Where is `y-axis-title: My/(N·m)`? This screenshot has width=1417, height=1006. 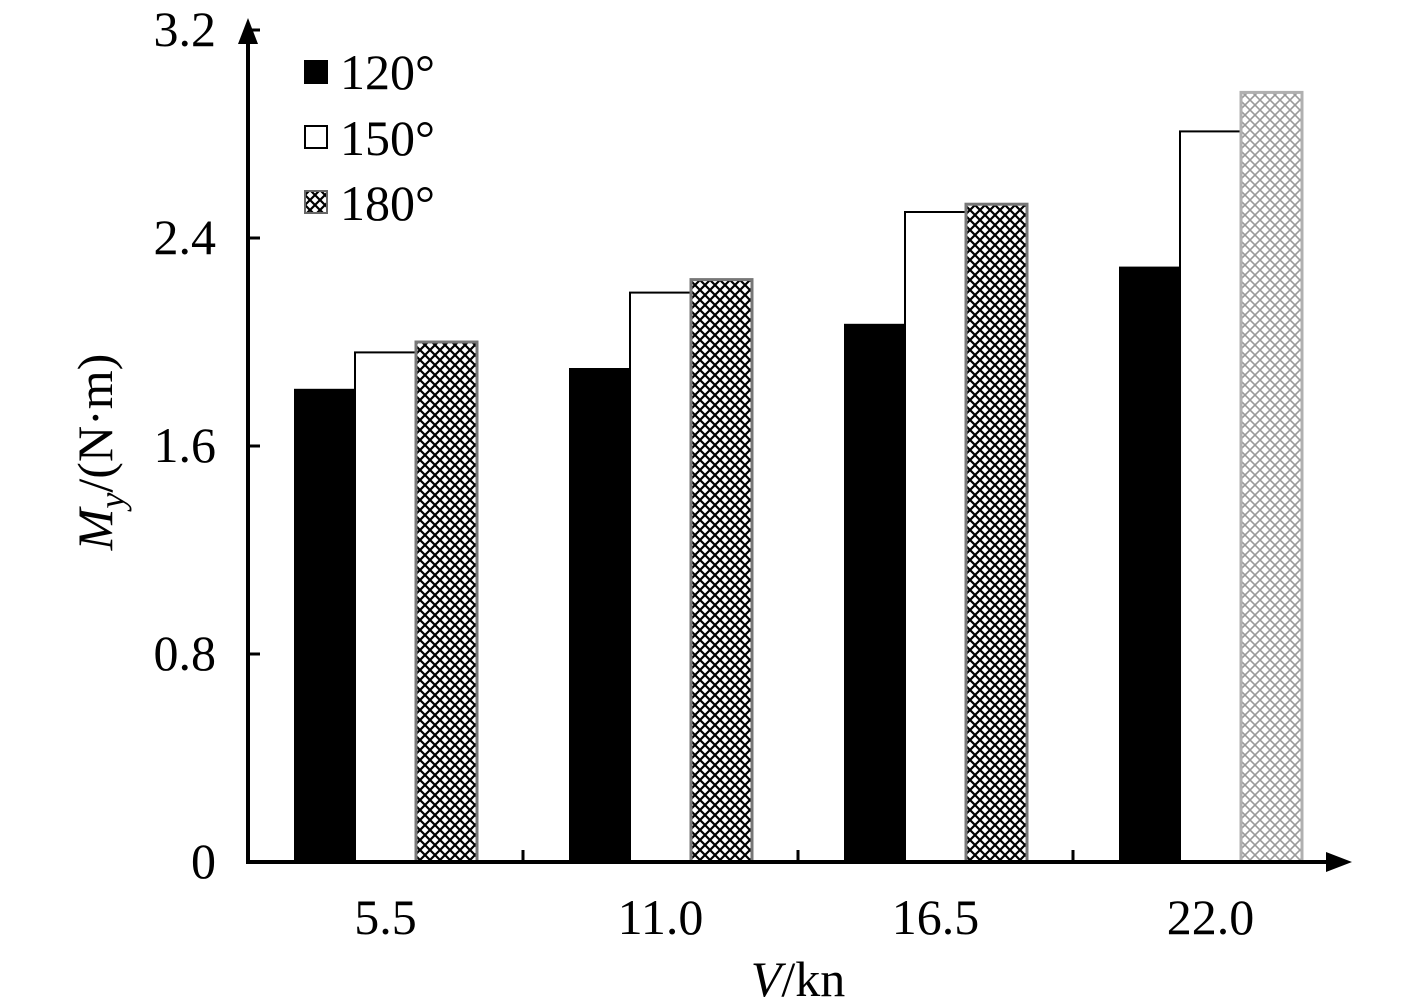
y-axis-title: My/(N·m) is located at coordinates (99, 452).